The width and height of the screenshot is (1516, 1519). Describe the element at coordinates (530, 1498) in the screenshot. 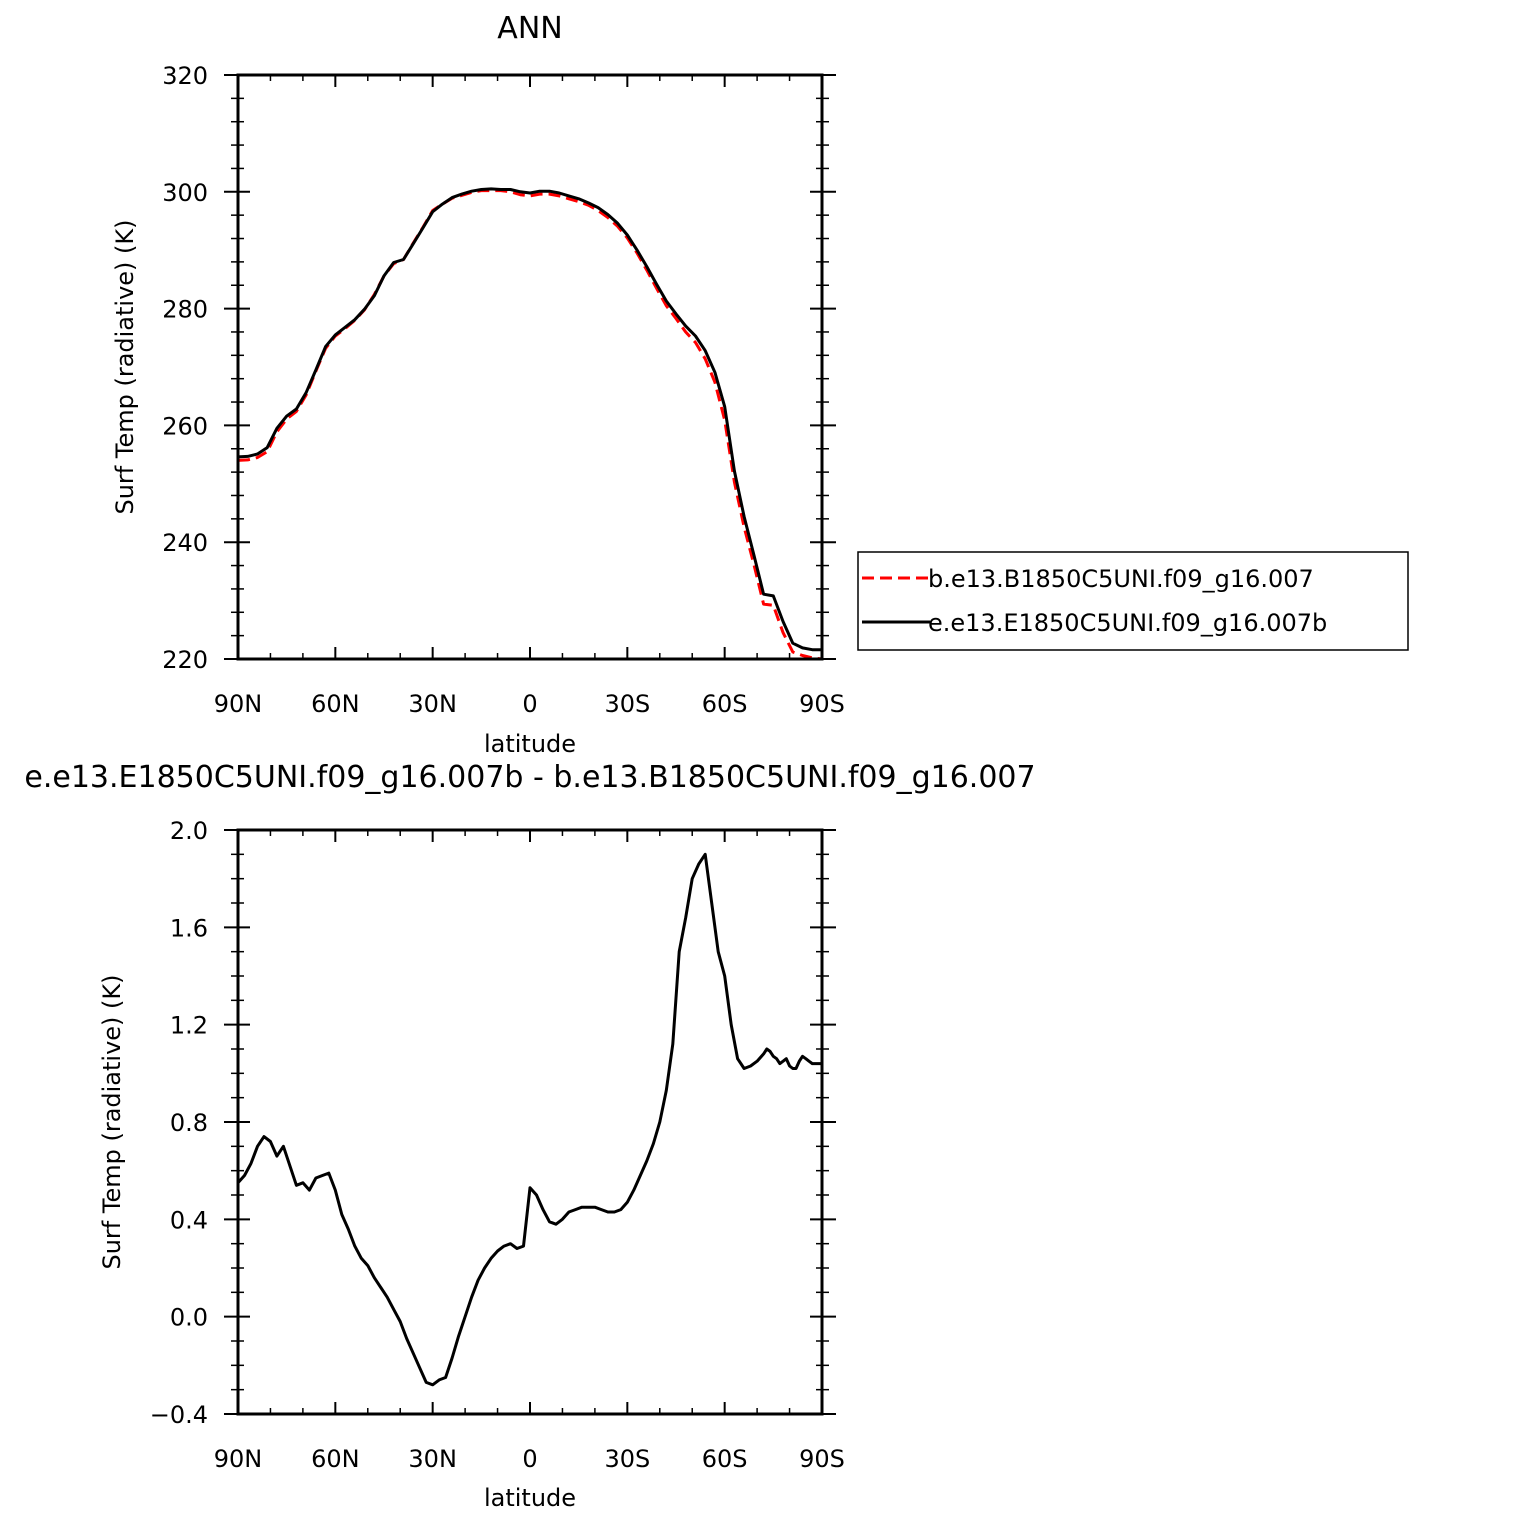

I see `bottom-x-axis-label: latitude` at that location.